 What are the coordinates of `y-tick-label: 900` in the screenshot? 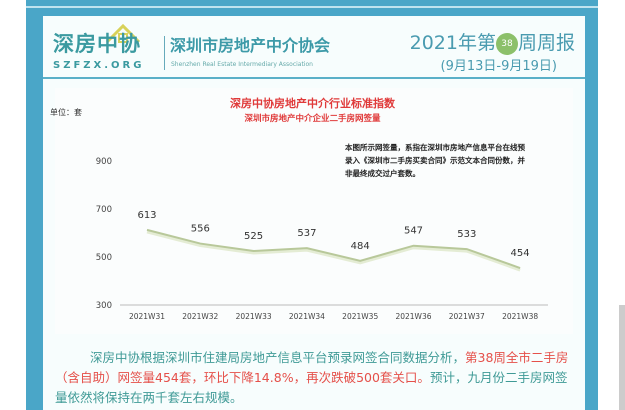 It's located at (104, 162).